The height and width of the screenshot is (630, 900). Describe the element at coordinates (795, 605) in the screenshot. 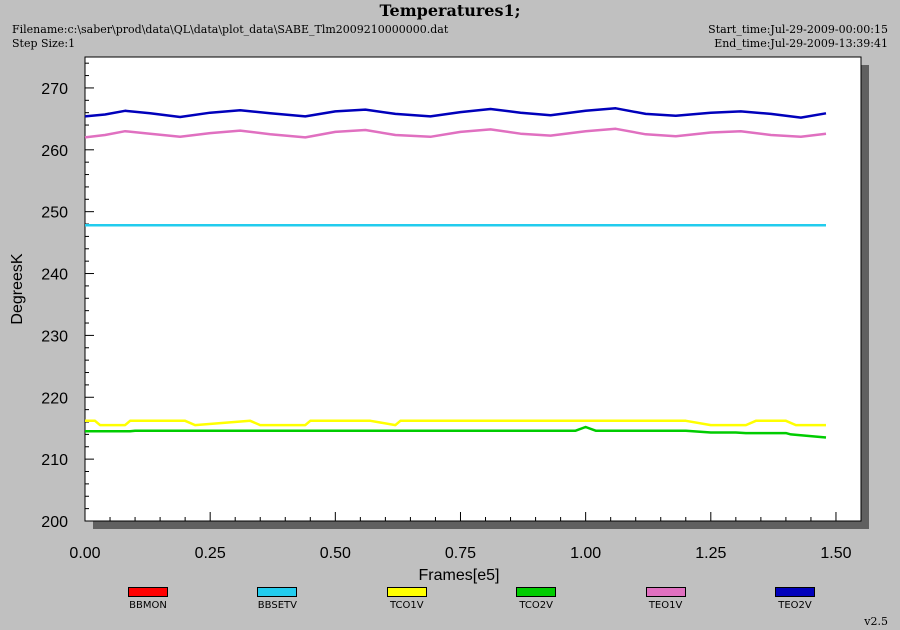

I see `legend-label: TEO2V` at that location.